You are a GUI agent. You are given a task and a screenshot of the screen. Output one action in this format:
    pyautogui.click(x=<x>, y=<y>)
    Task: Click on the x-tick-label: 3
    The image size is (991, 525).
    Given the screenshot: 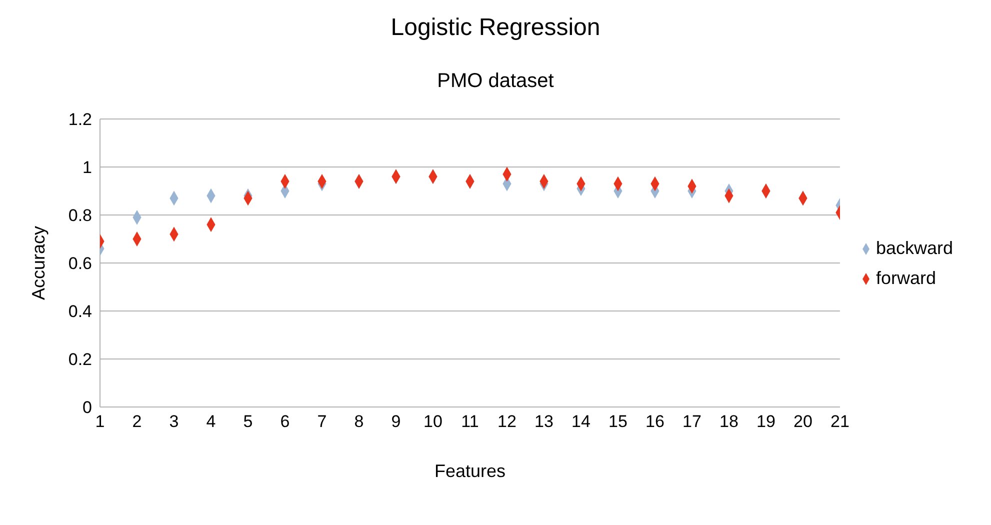 What is the action you would take?
    pyautogui.click(x=174, y=422)
    